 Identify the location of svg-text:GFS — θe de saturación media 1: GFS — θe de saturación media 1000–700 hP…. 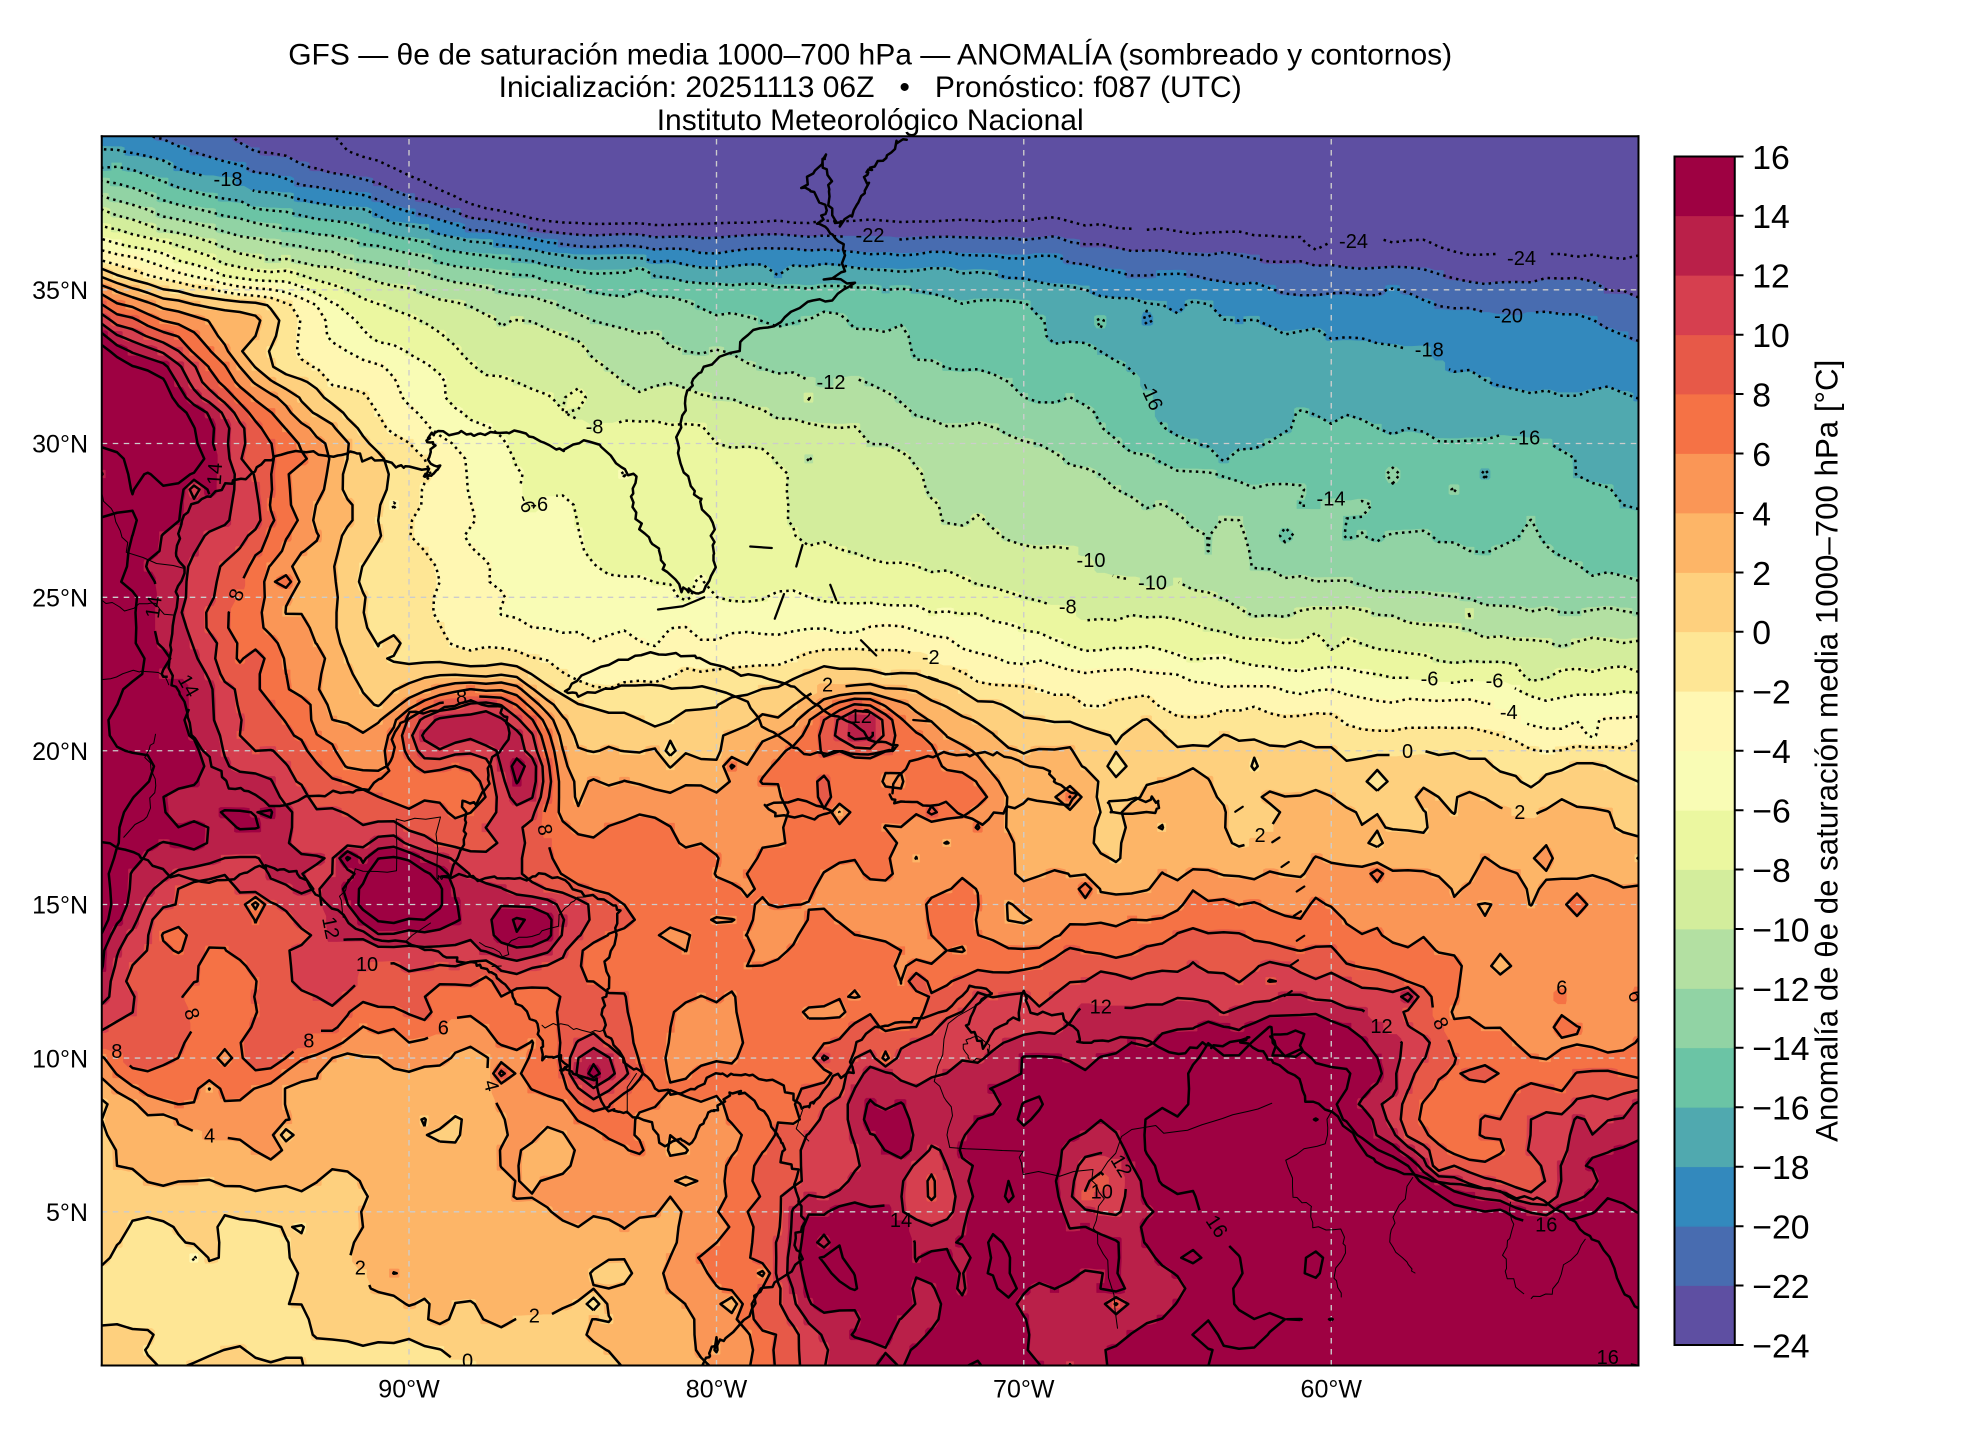
(870, 55).